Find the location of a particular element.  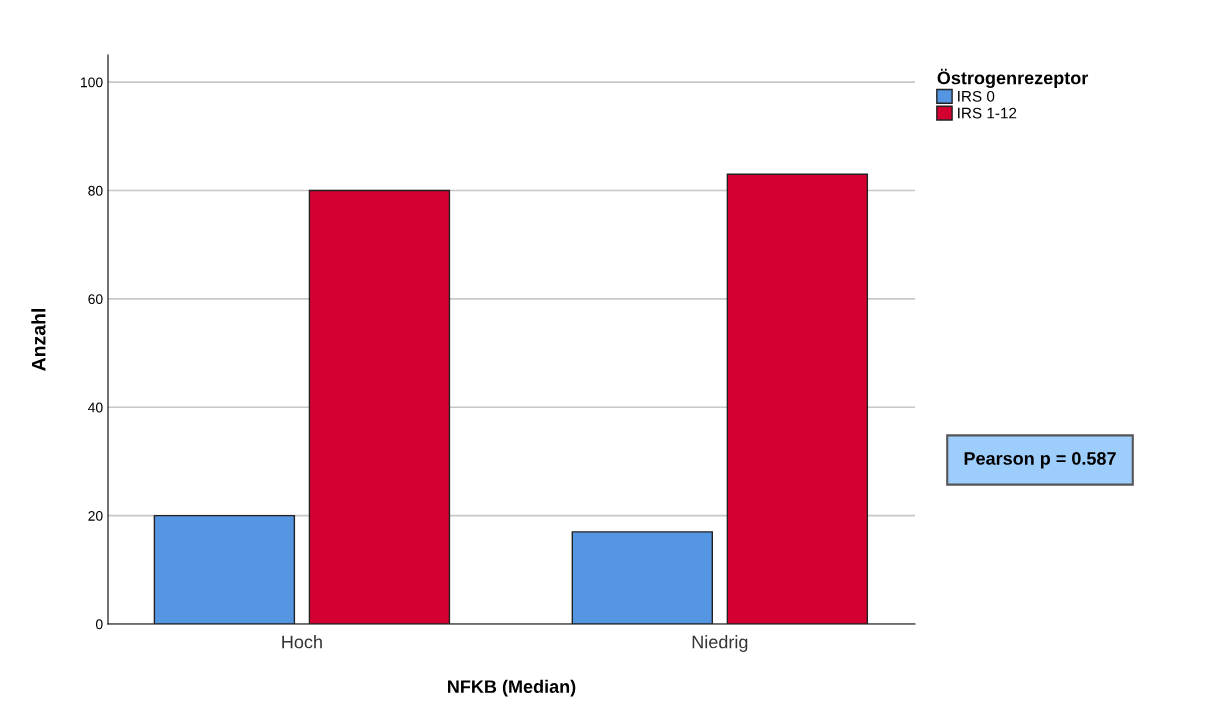

y-tick-label: 100 is located at coordinates (92, 82).